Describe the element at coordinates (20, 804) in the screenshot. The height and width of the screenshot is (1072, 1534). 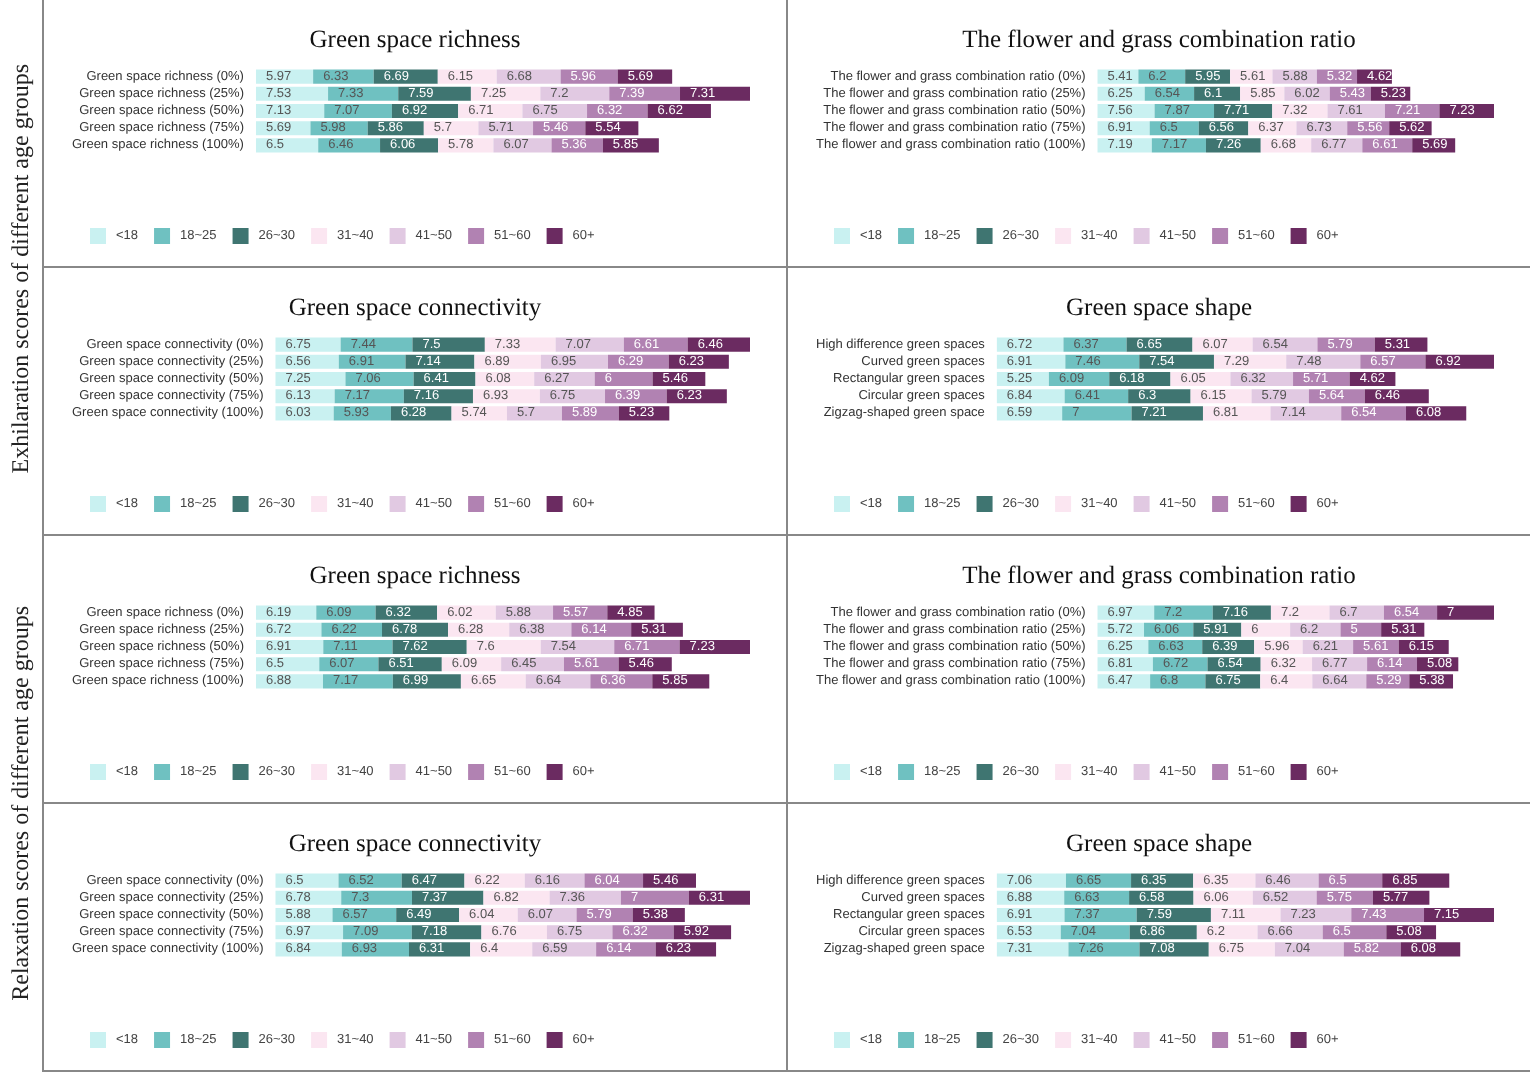
I see `text: Relaxation scores of different age groups` at that location.